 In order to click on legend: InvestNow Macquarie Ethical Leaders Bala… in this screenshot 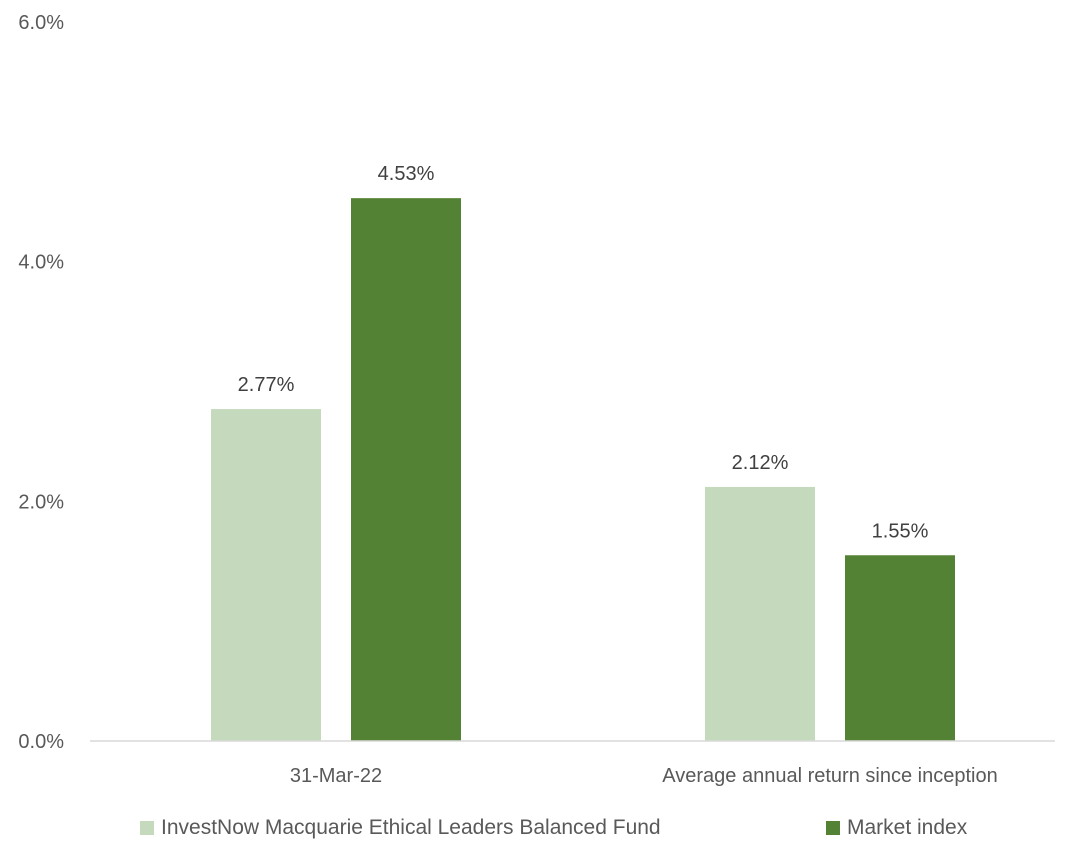, I will do `click(532, 831)`.